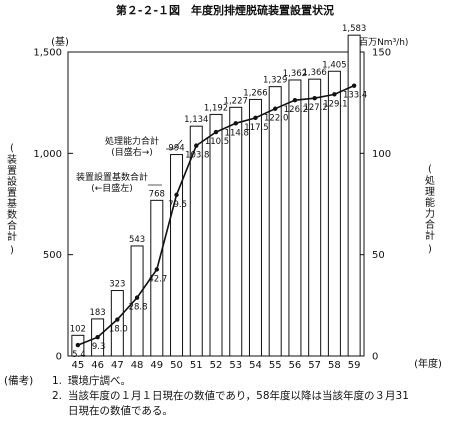 This screenshot has width=450, height=426. What do you see at coordinates (225, 10) in the screenshot?
I see `chart-title: 第２-２-１図 年度別排煙脱硫装置設置状況` at bounding box center [225, 10].